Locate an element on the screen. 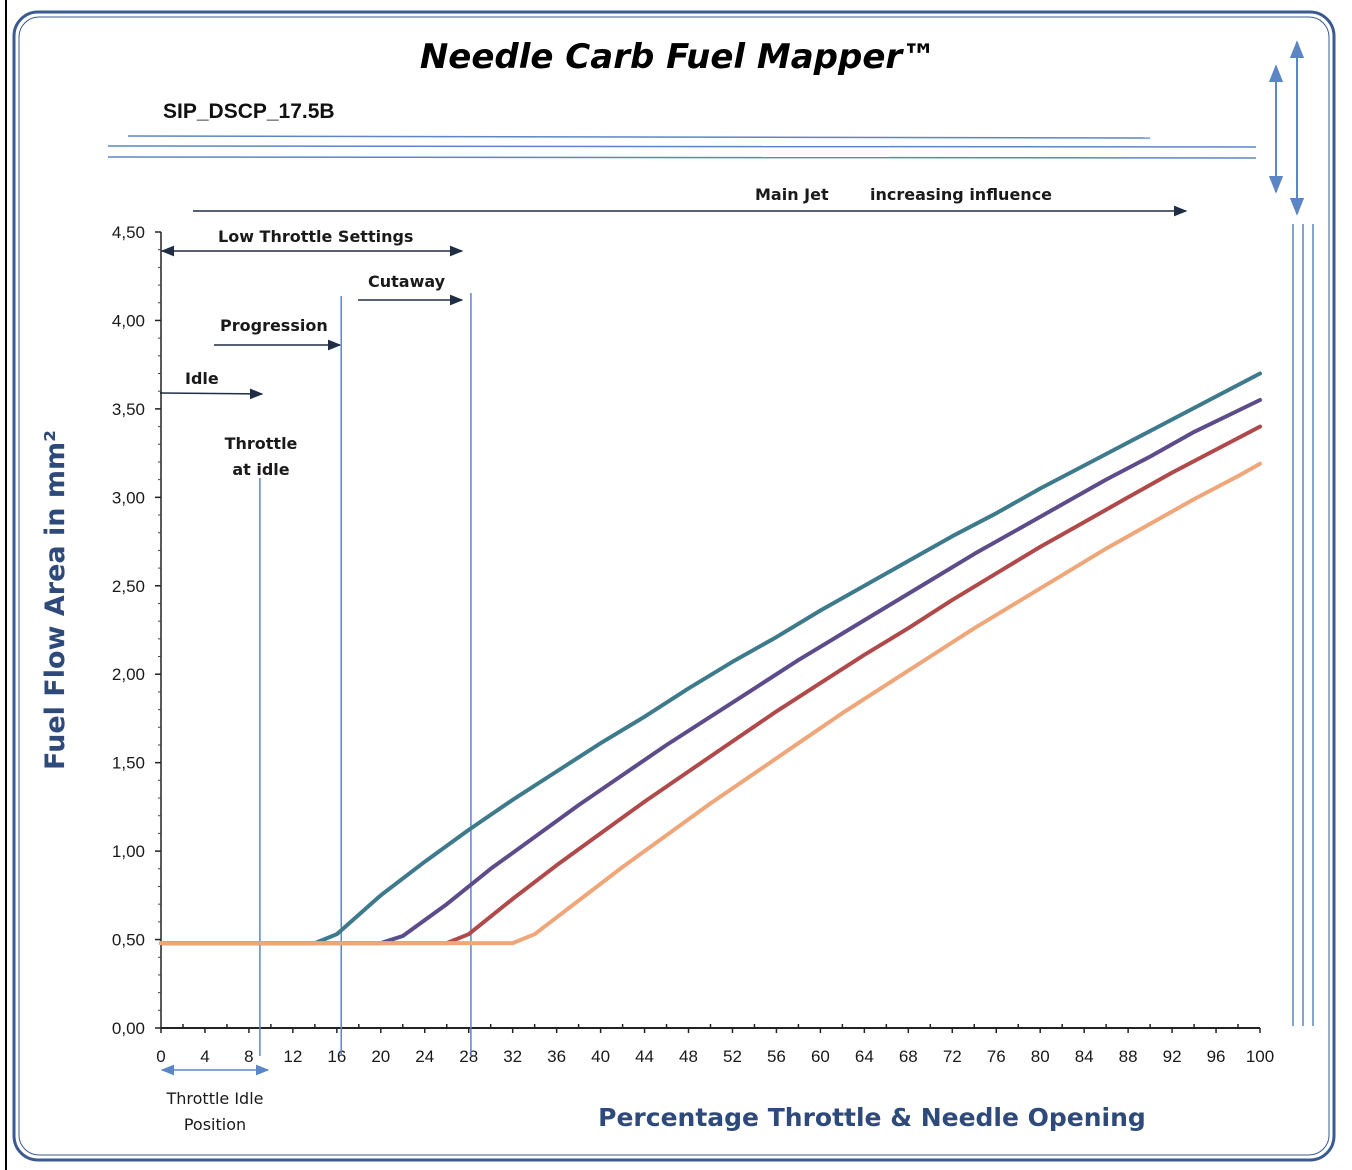 Image resolution: width=1352 pixels, height=1170 pixels. idle-arrow is located at coordinates (211, 394).